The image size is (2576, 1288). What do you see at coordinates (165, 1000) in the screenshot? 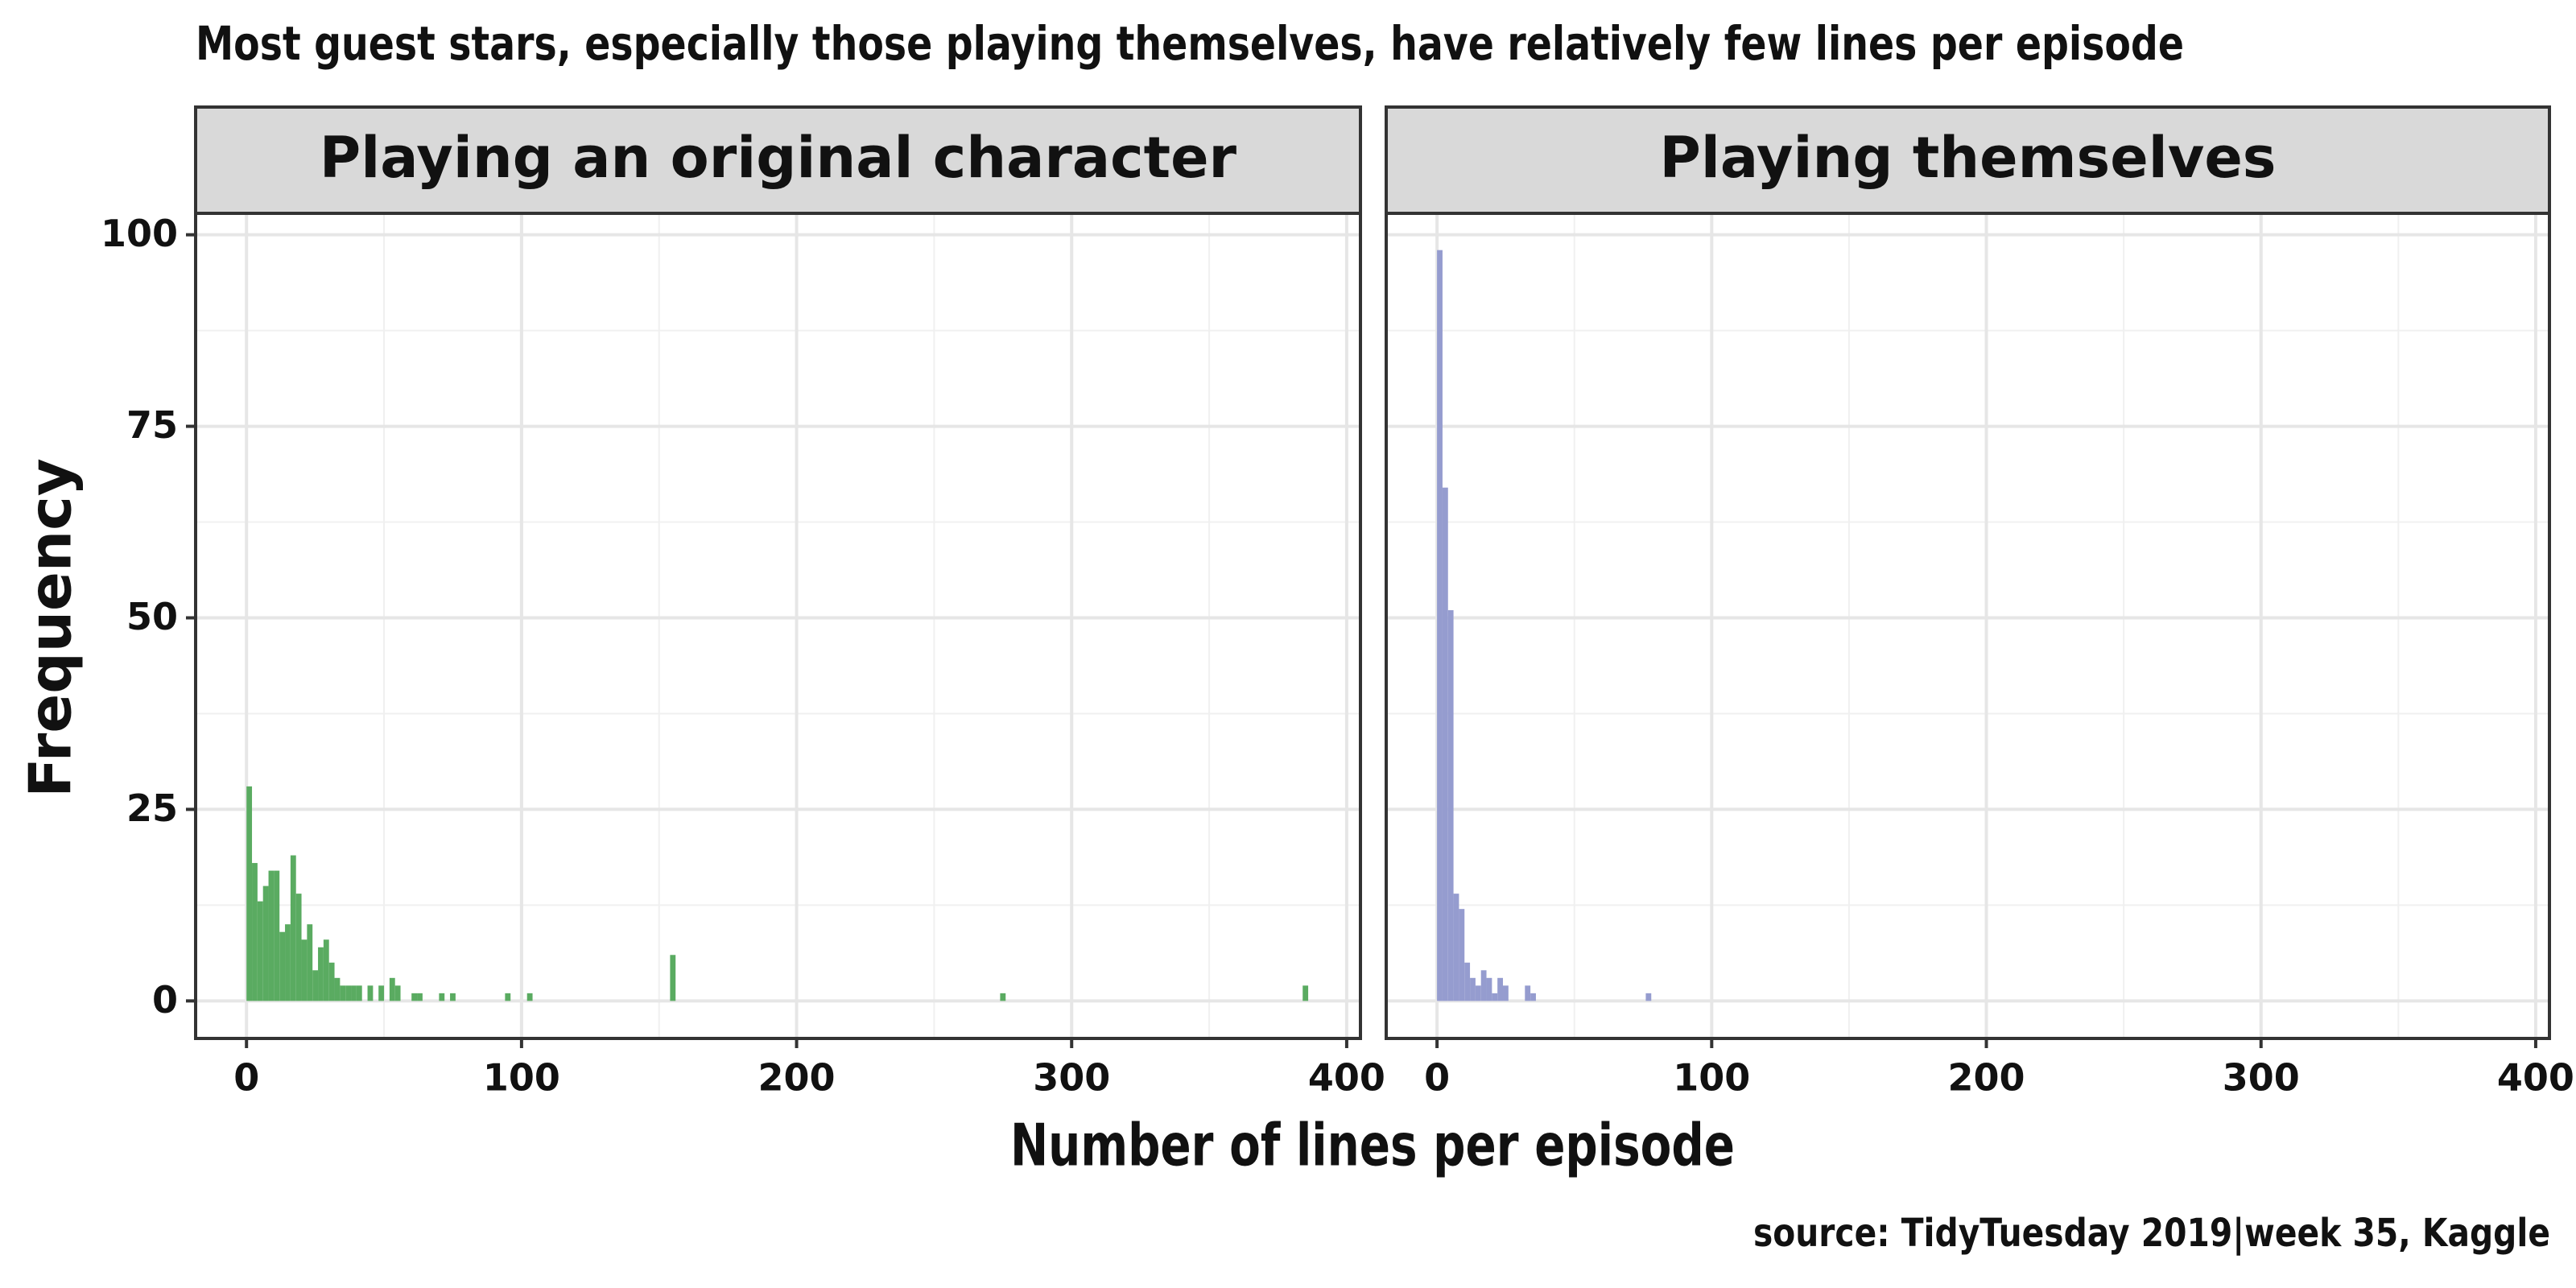
I see `y-tick-label: 0` at bounding box center [165, 1000].